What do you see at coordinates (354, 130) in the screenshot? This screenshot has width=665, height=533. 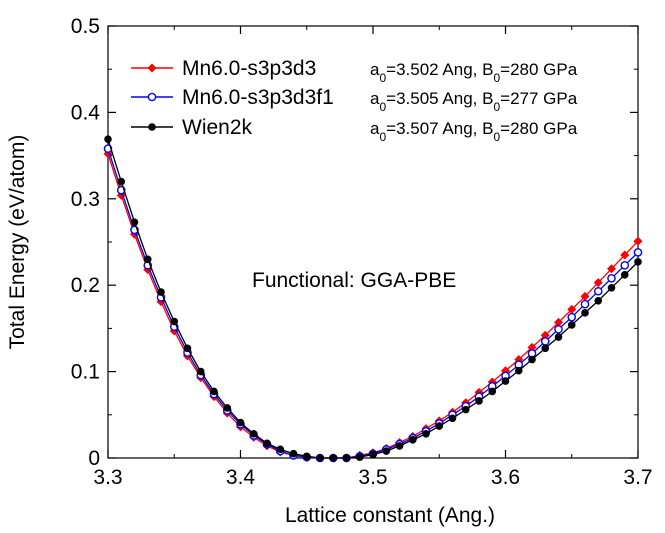 I see `legend-item: Wien2k a0=3.507 Ang, B0=280 GPa` at bounding box center [354, 130].